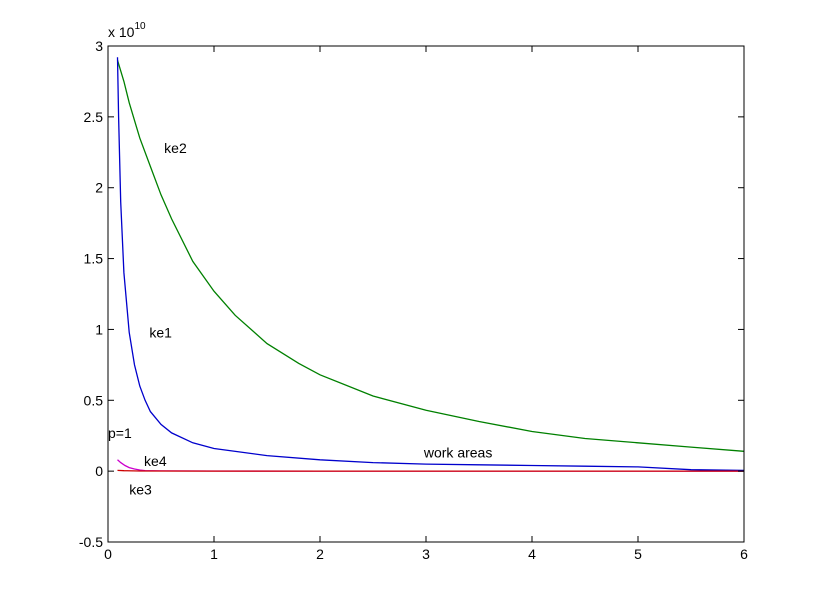  I want to click on annotation-label: work areas, so click(457, 453).